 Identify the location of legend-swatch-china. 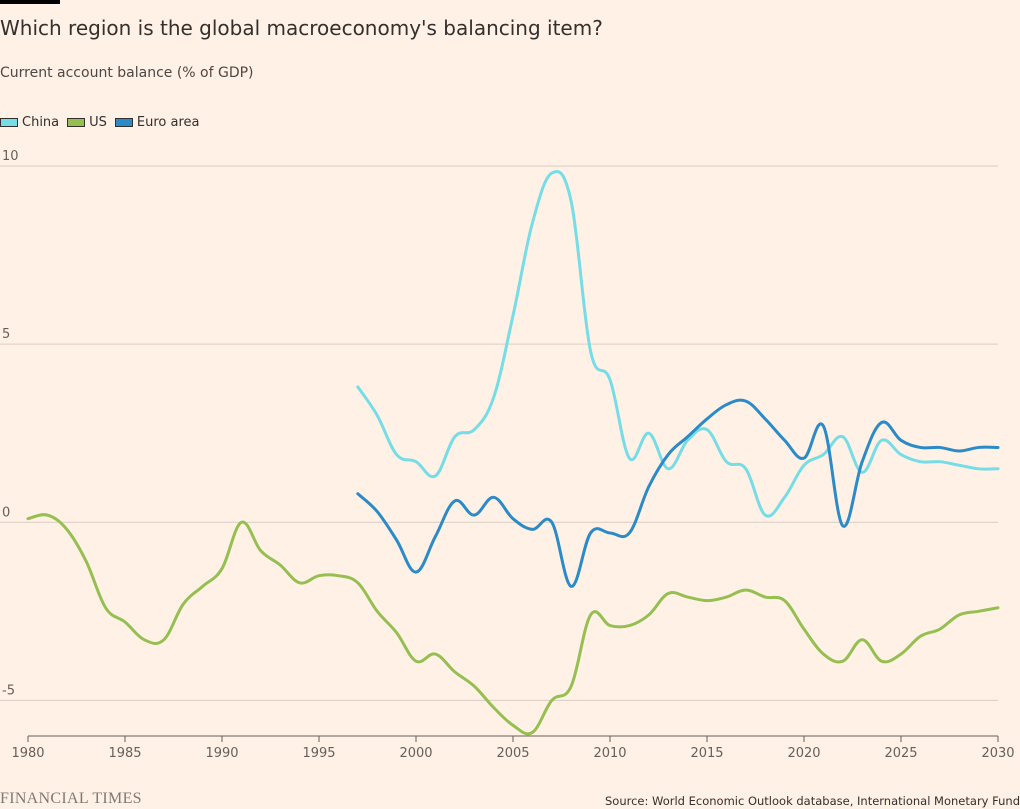
(9, 122).